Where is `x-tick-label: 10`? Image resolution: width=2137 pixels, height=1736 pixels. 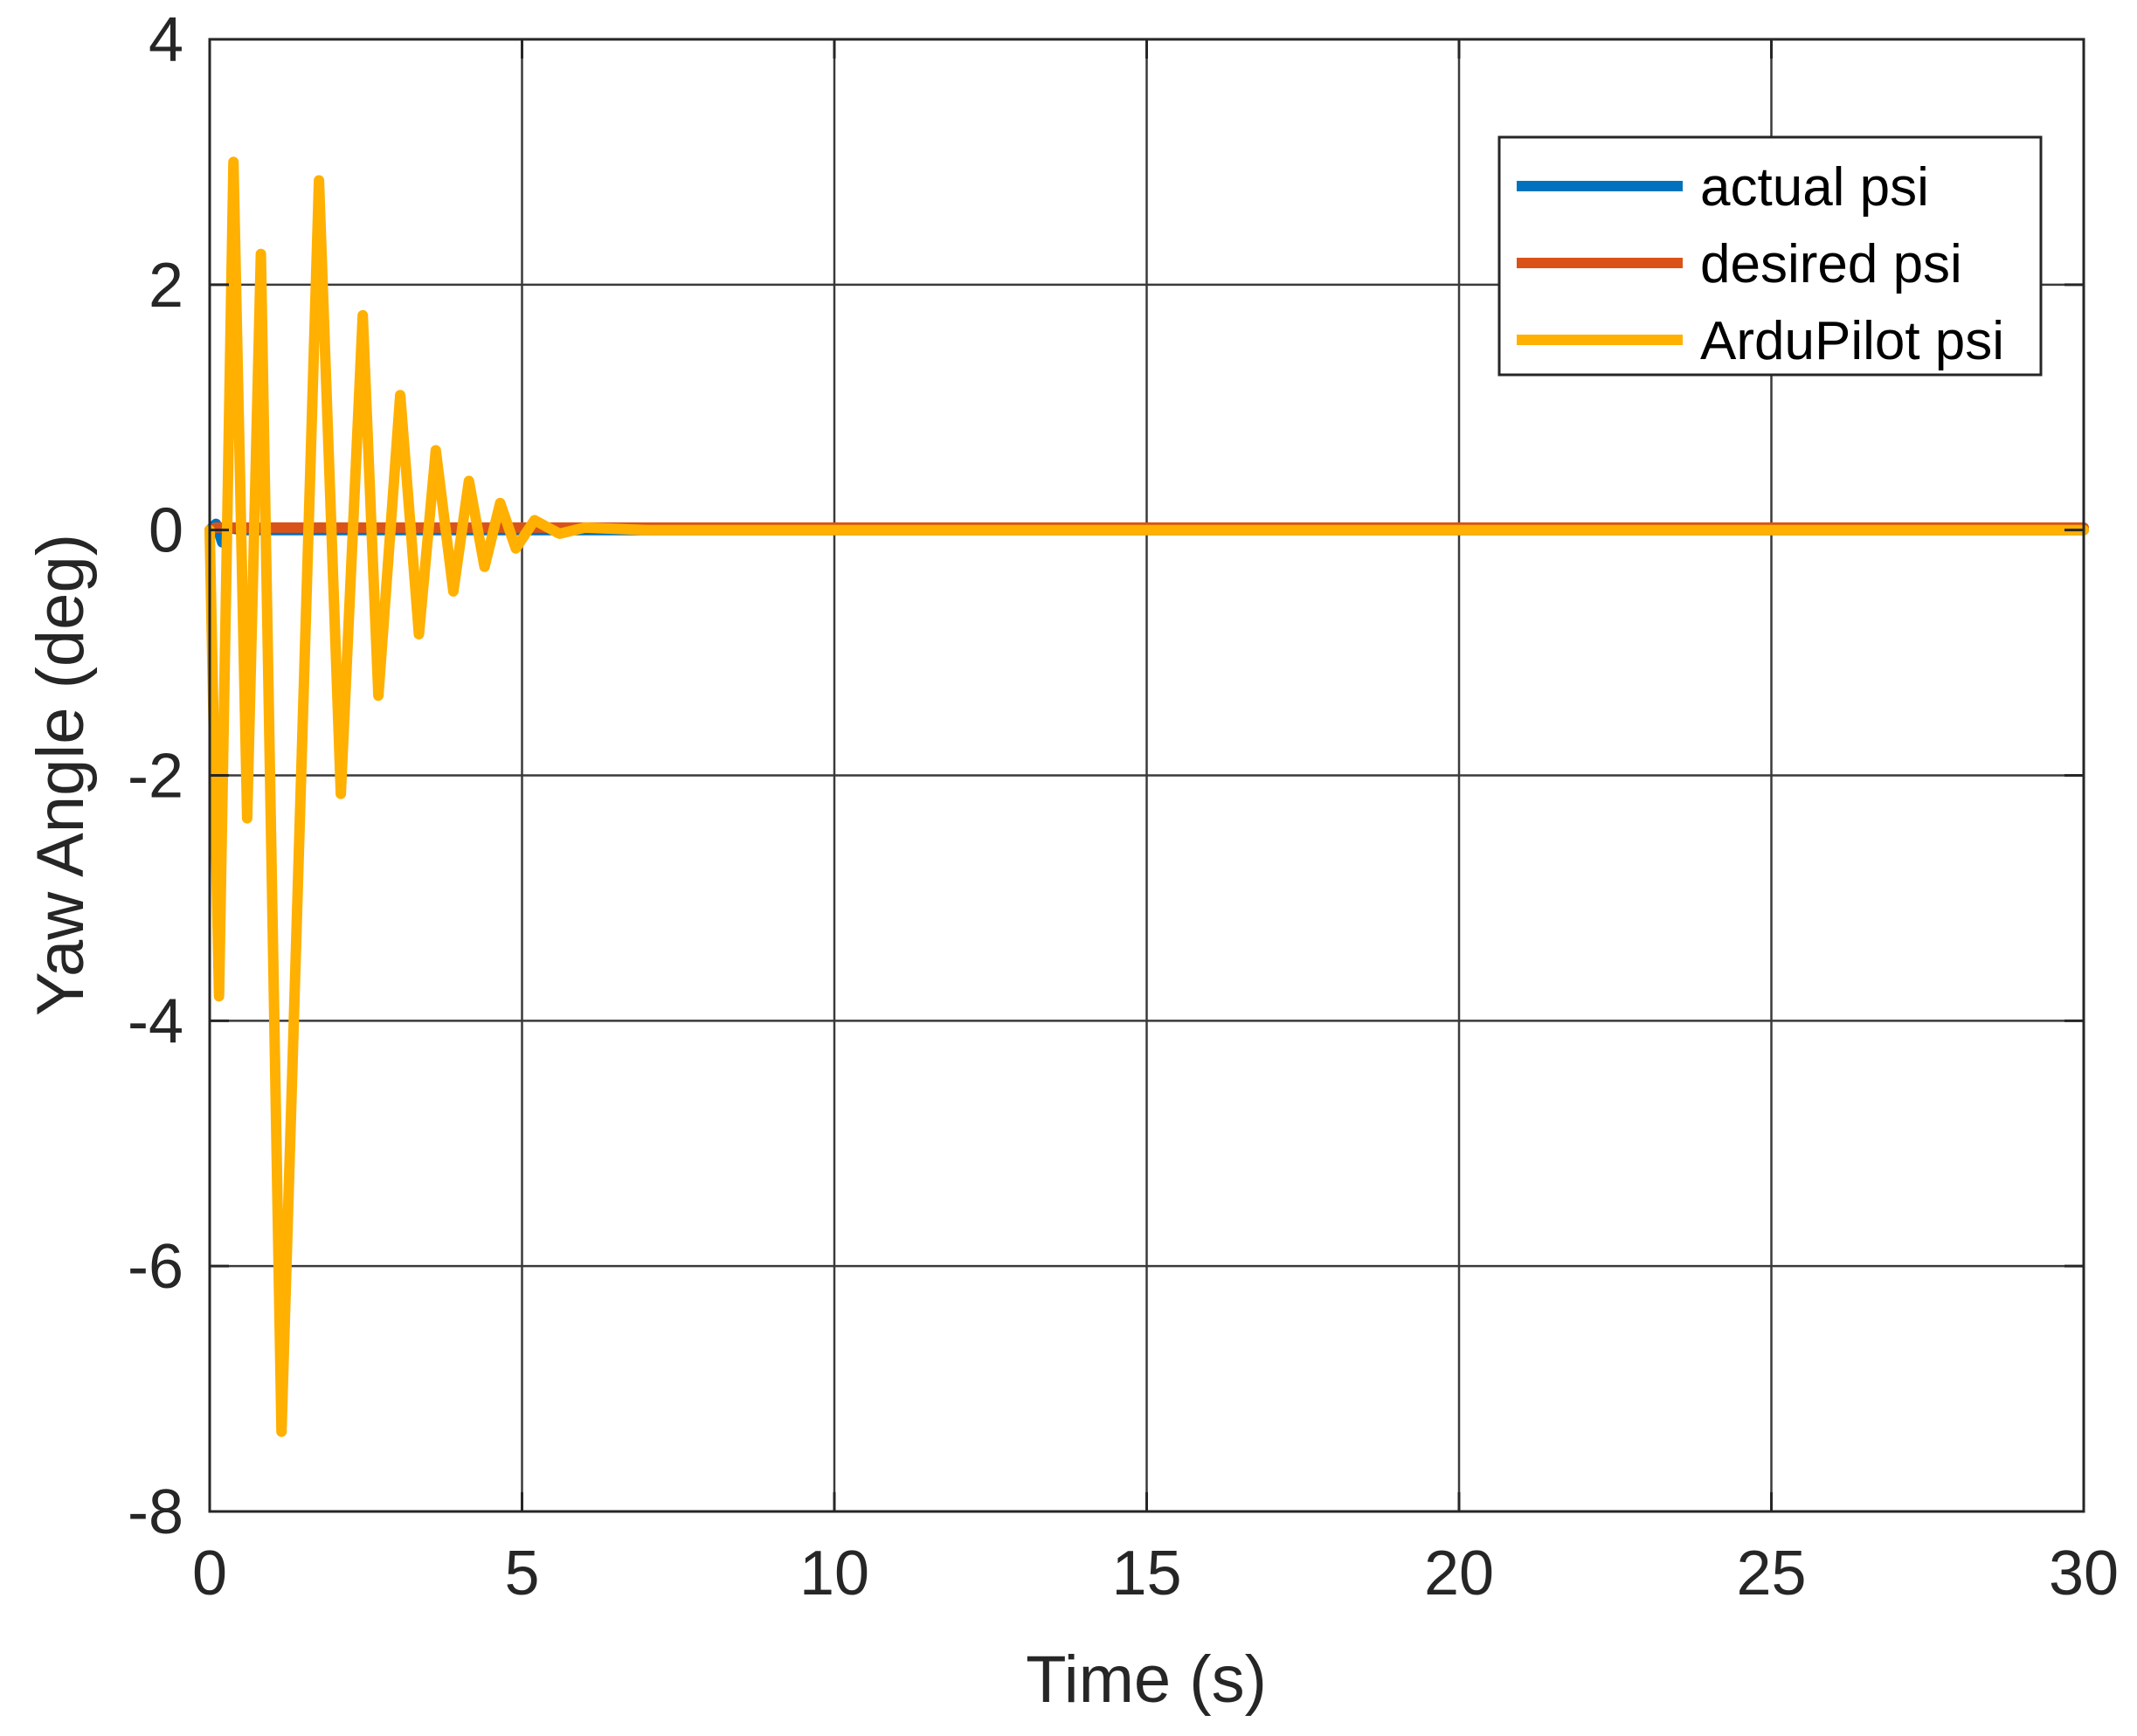
x-tick-label: 10 is located at coordinates (834, 1574).